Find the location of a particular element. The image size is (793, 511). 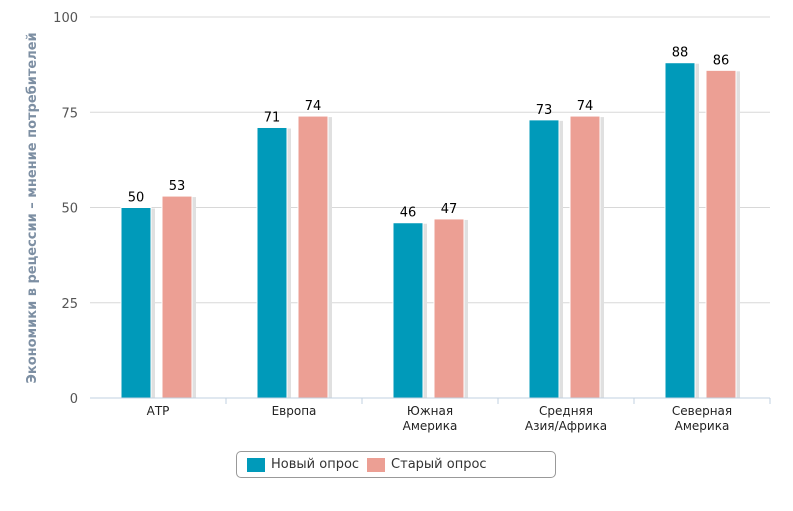

legend-item-new: Новый опрос is located at coordinates (303, 464).